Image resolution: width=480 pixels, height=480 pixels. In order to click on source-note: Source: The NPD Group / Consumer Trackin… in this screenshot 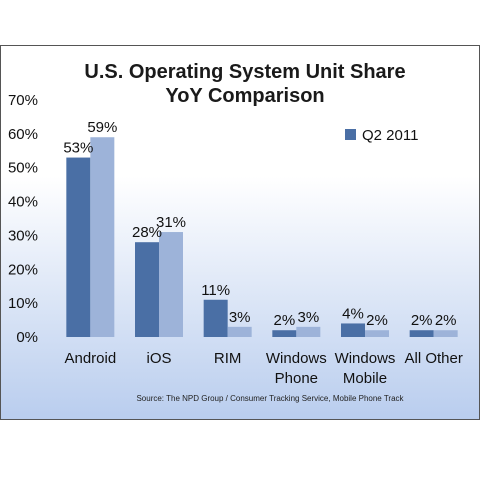, I will do `click(270, 398)`.